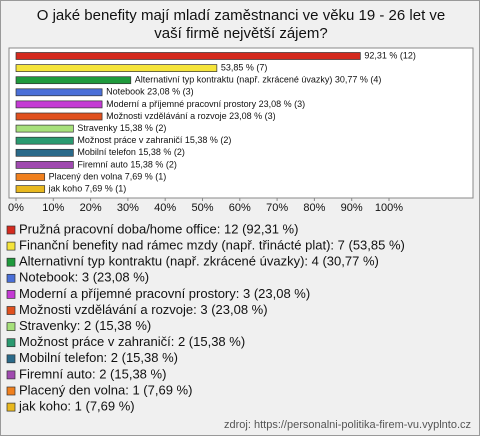 Image resolution: width=480 pixels, height=436 pixels. Describe the element at coordinates (314, 208) in the screenshot. I see `x-tick-label: 80%` at that location.